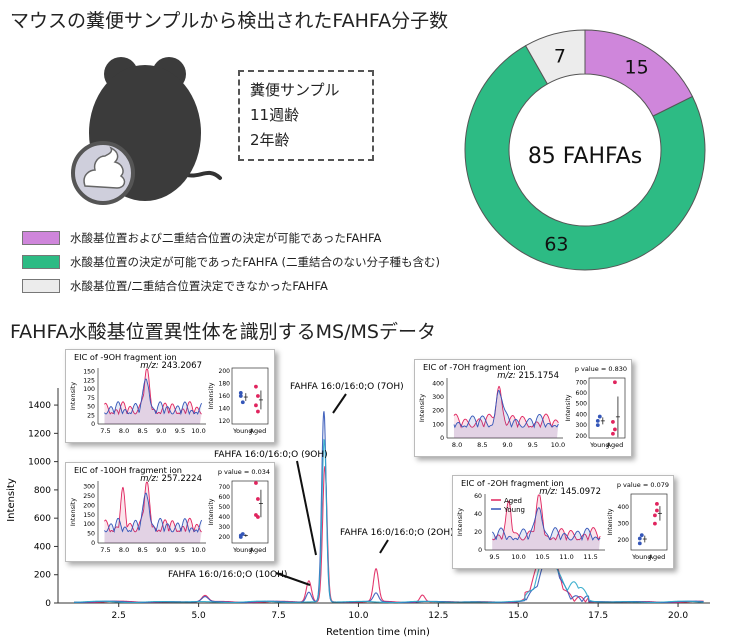 This screenshot has height=638, width=730. Describe the element at coordinates (438, 616) in the screenshot. I see `x-tick-label: 12.5` at that location.